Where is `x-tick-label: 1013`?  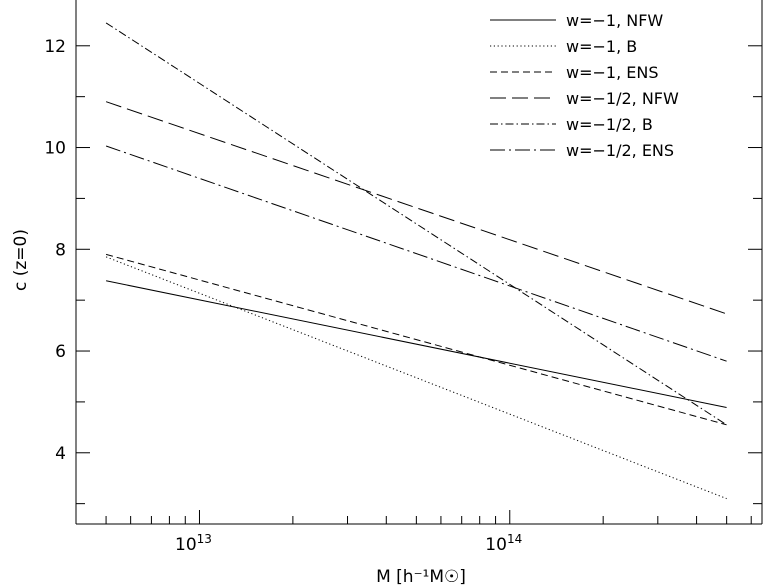 x-tick-label: 1013 is located at coordinates (193, 543).